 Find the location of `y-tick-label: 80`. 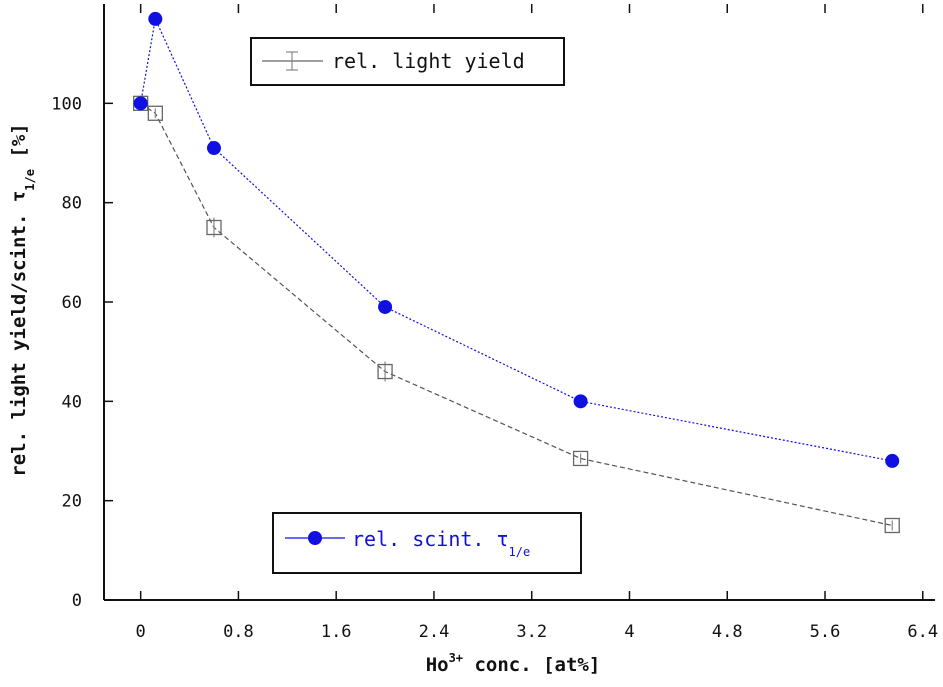

y-tick-label: 80 is located at coordinates (72, 204).